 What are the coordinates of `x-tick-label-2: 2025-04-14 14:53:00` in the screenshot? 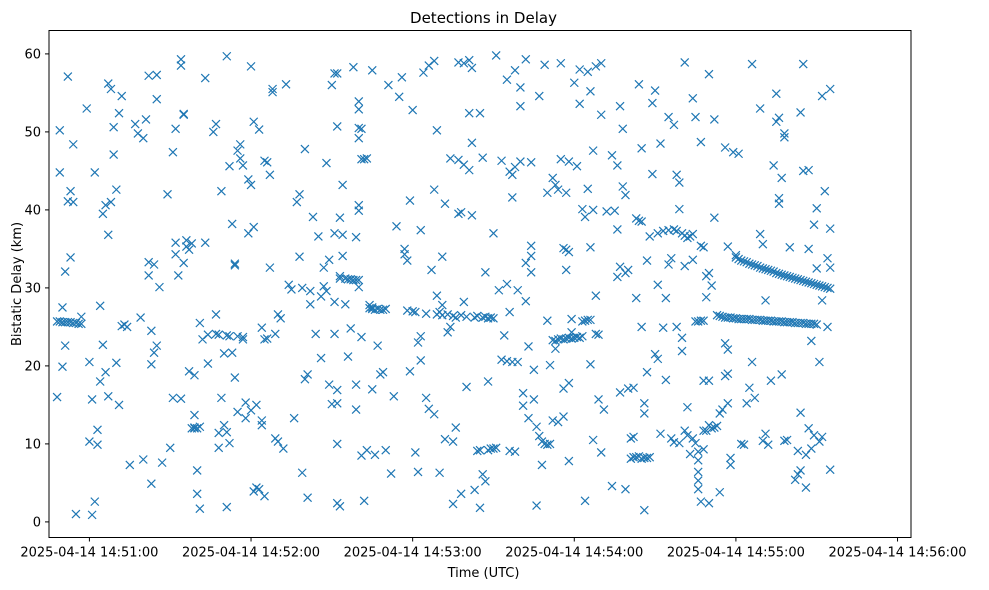 It's located at (413, 553).